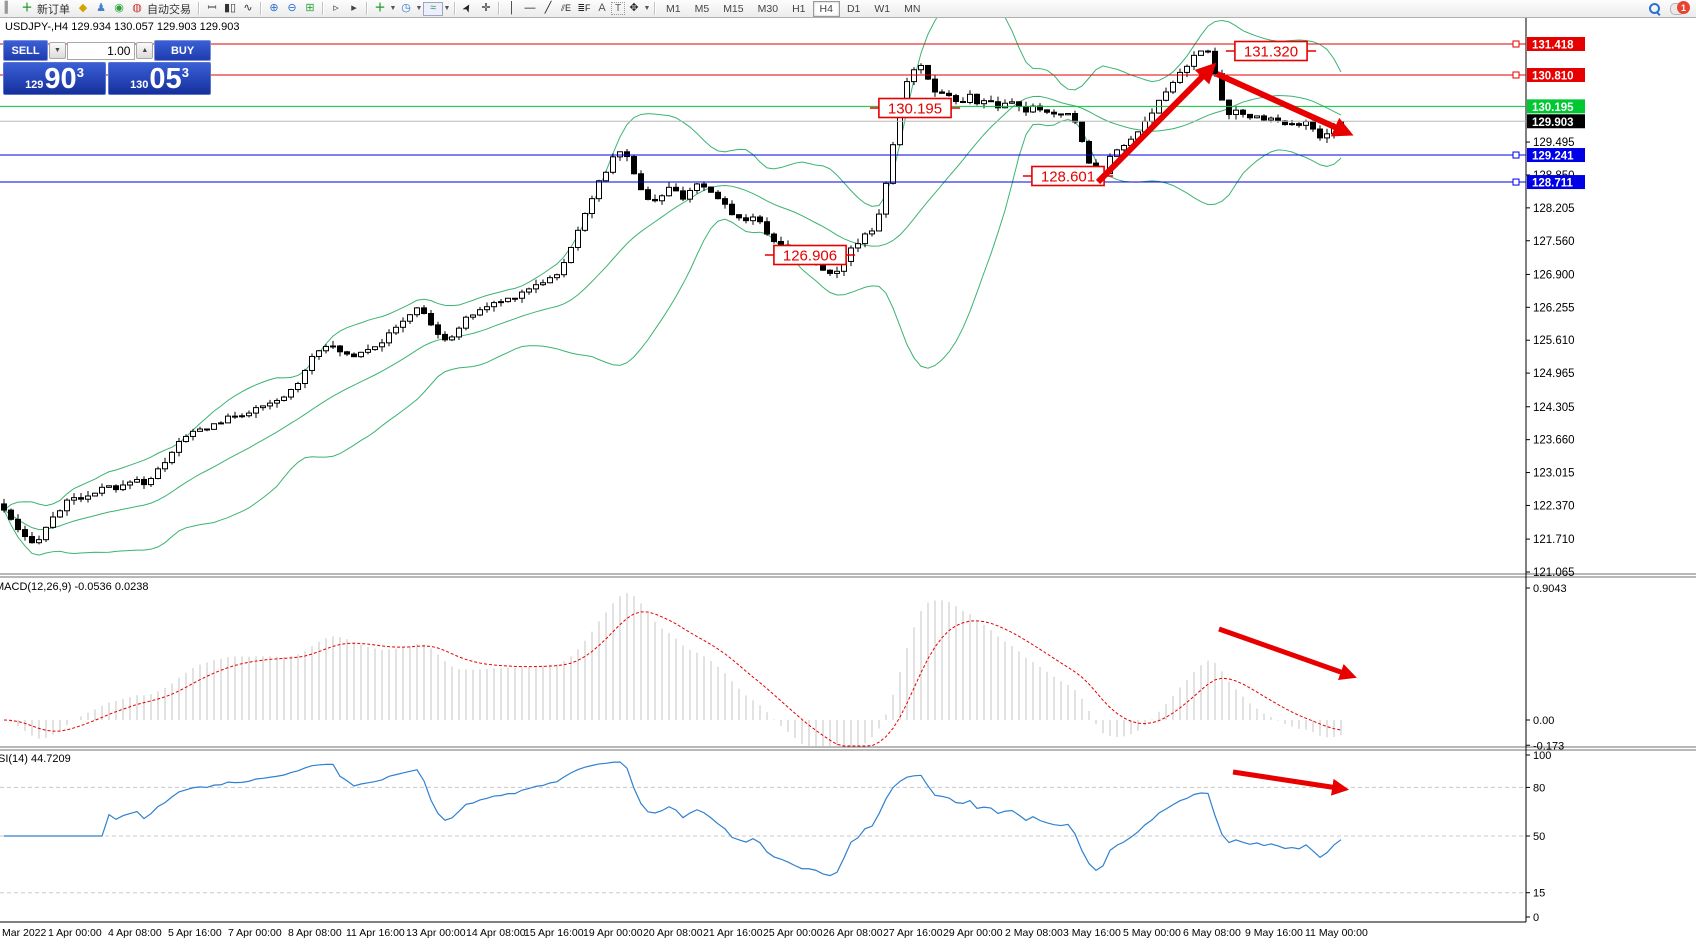 This screenshot has height=944, width=1696. I want to click on template-dropdown-icon: ▼, so click(447, 8).